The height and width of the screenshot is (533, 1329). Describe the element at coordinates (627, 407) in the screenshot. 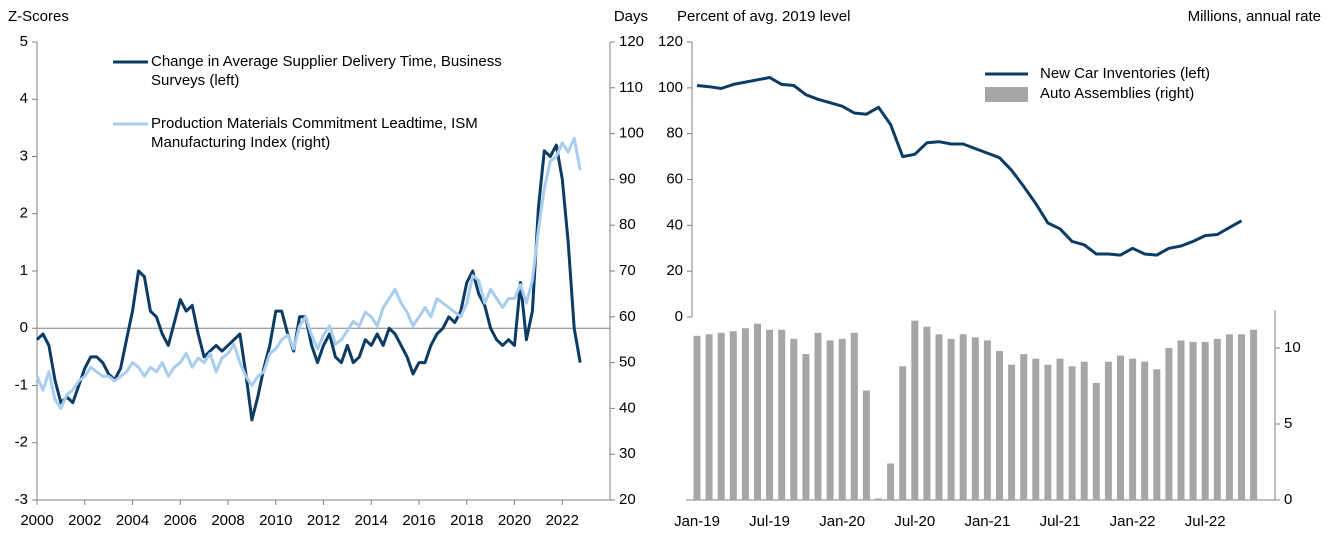

I see `y2-tick-label: 40` at that location.